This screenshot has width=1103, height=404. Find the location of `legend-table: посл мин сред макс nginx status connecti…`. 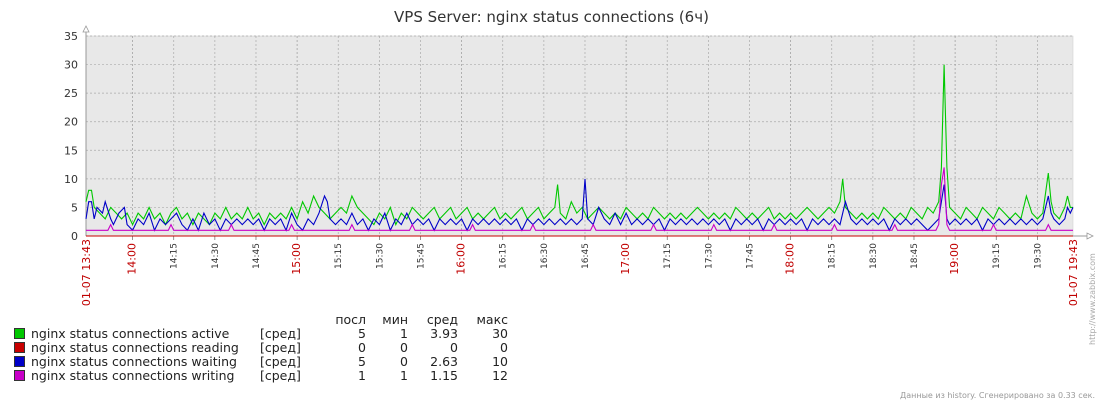

legend-table: посл мин сред макс nginx status connecti… is located at coordinates (261, 348).